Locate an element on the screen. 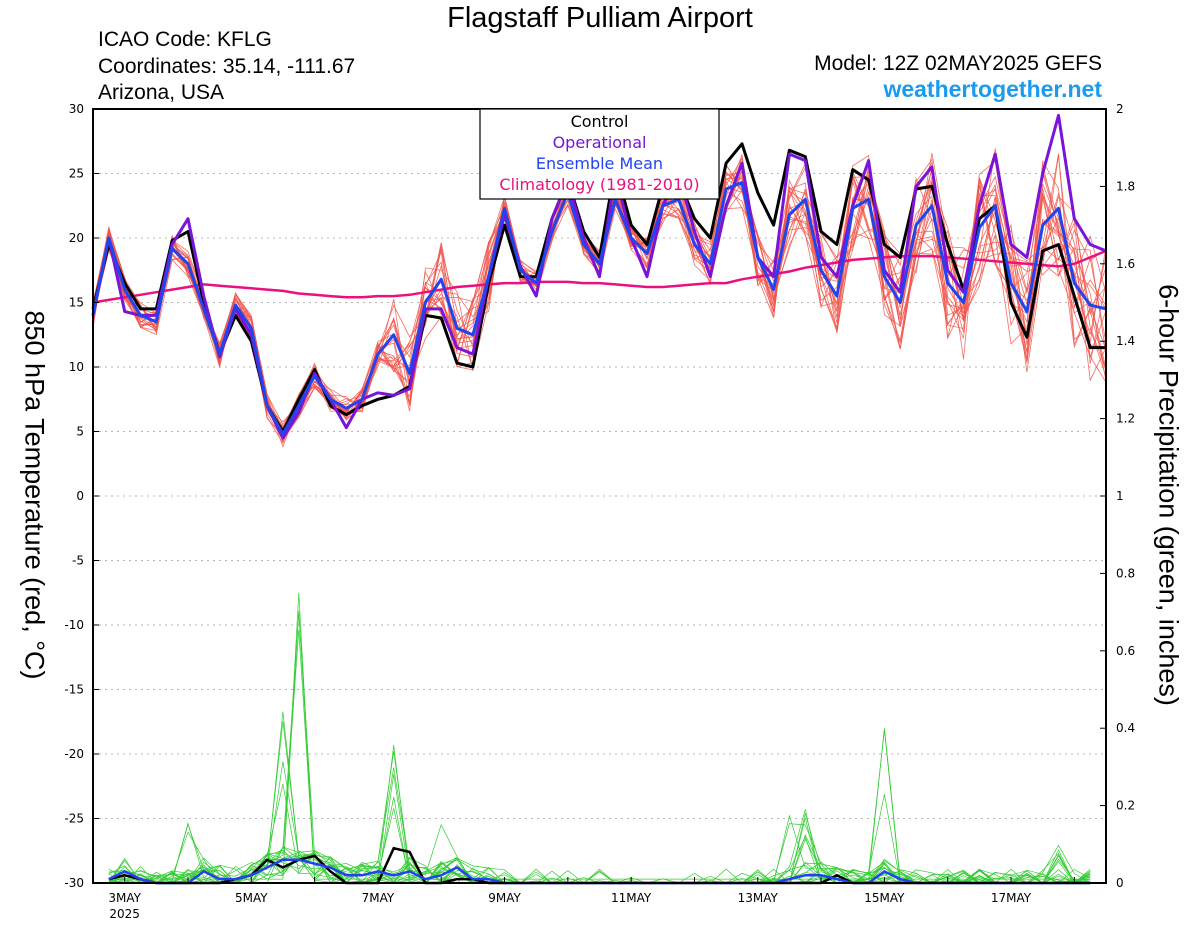  y-left-tick-label: -5 is located at coordinates (78, 561).